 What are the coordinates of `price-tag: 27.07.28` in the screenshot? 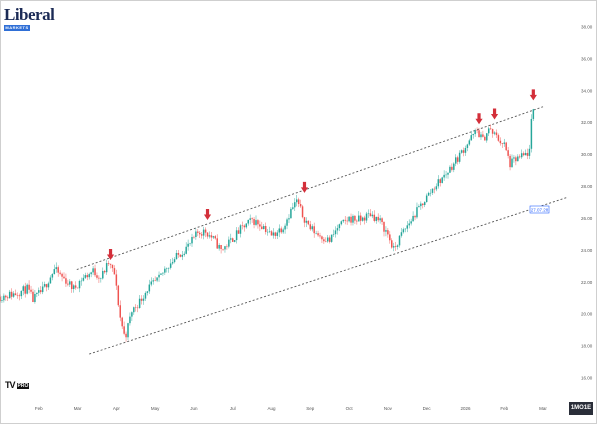 It's located at (540, 210).